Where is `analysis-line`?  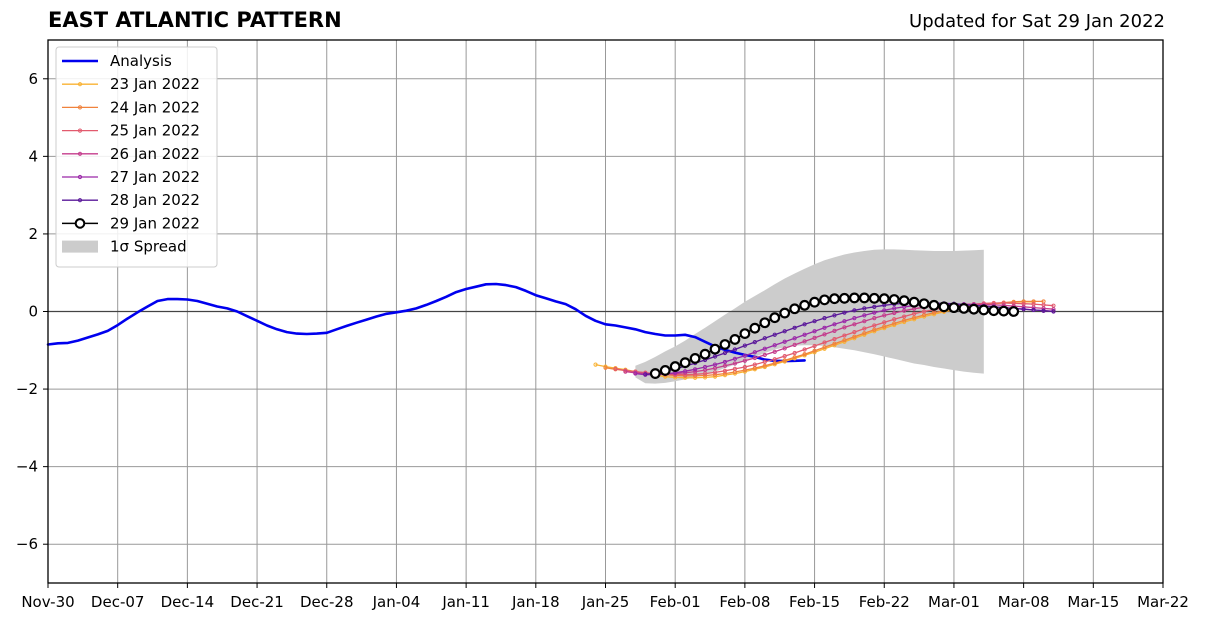 analysis-line is located at coordinates (426, 322).